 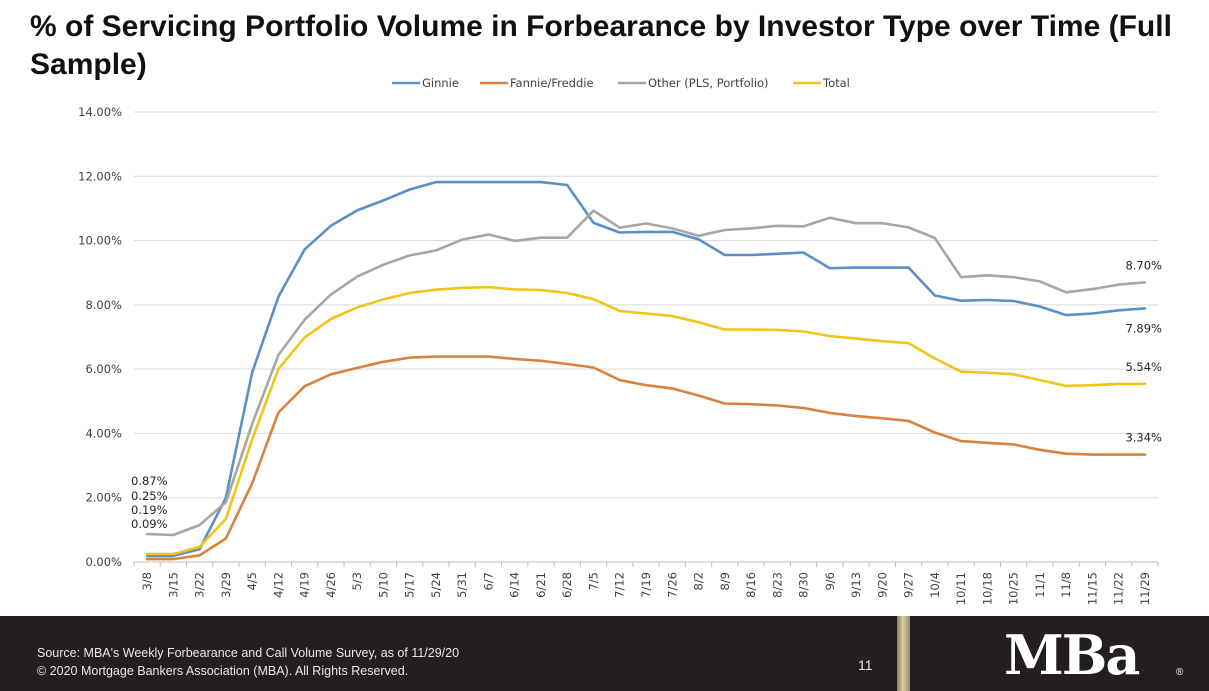 What do you see at coordinates (777, 585) in the screenshot?
I see `x-tick-label: 8/23` at bounding box center [777, 585].